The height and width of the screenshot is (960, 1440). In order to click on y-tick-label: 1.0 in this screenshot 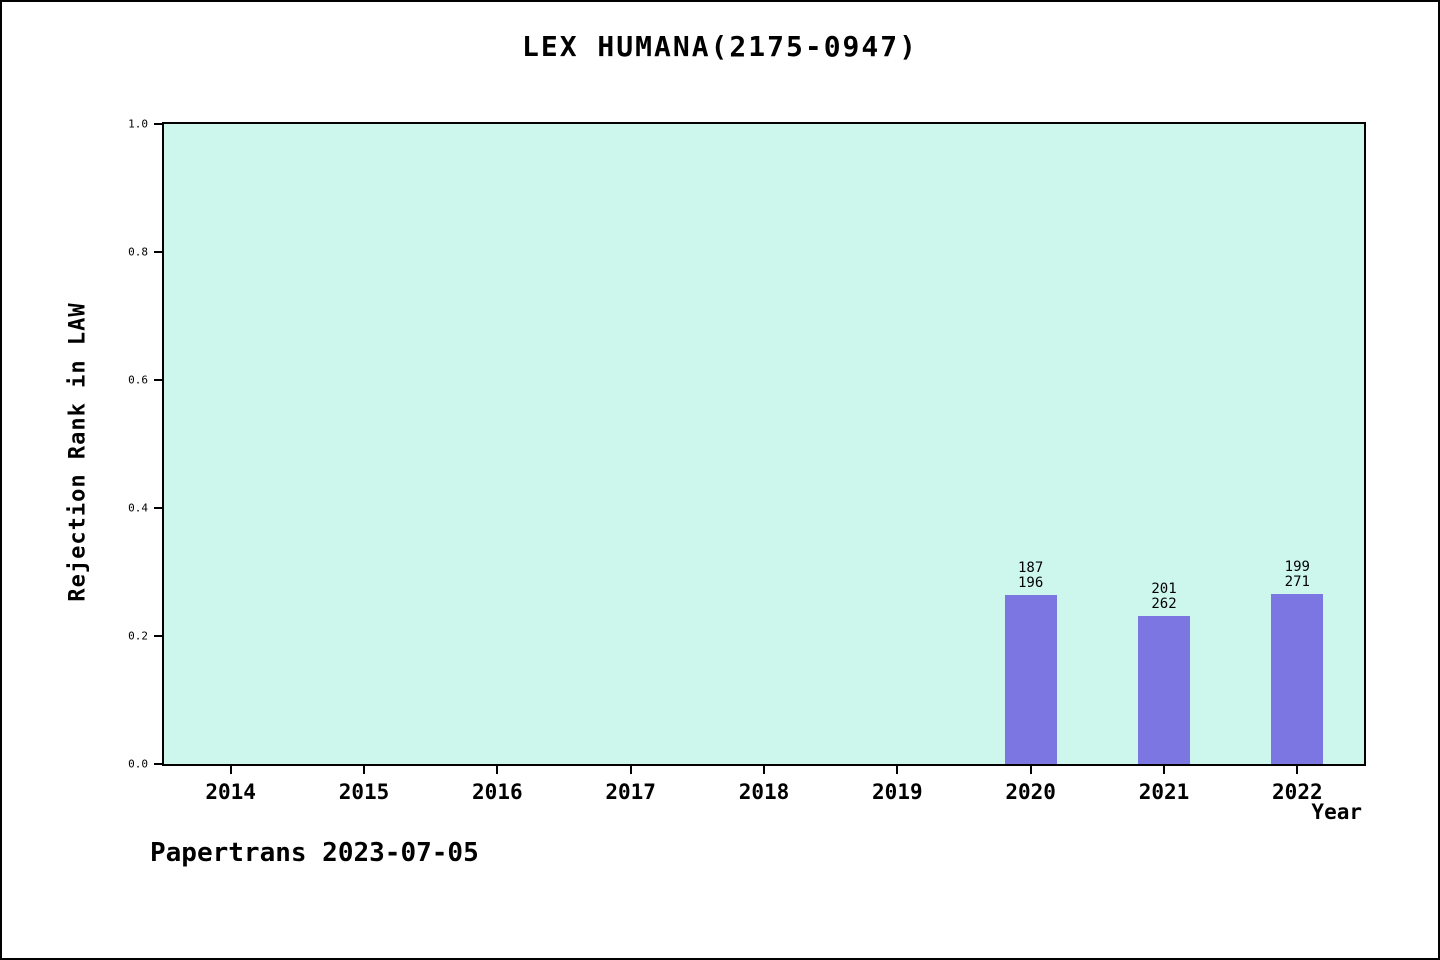, I will do `click(138, 124)`.